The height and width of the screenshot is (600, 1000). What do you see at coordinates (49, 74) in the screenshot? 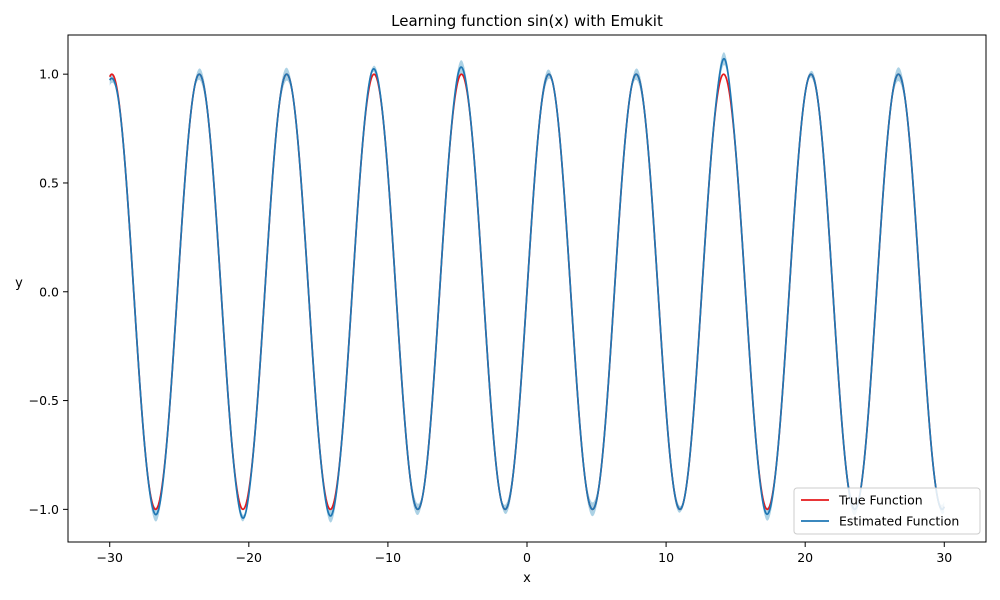
I see `y-tick-label: 1.0` at bounding box center [49, 74].